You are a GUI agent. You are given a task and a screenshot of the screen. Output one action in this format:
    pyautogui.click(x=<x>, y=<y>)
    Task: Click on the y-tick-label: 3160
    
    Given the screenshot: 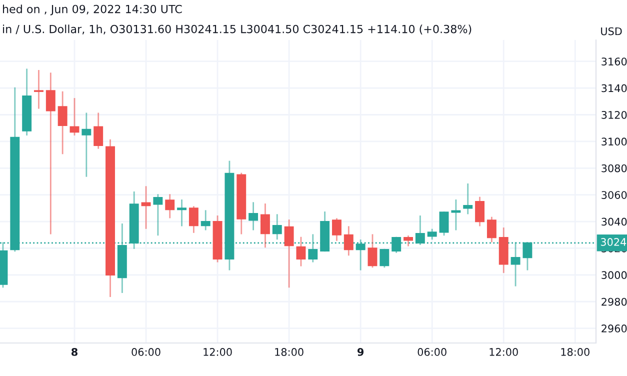 What is the action you would take?
    pyautogui.click(x=614, y=62)
    